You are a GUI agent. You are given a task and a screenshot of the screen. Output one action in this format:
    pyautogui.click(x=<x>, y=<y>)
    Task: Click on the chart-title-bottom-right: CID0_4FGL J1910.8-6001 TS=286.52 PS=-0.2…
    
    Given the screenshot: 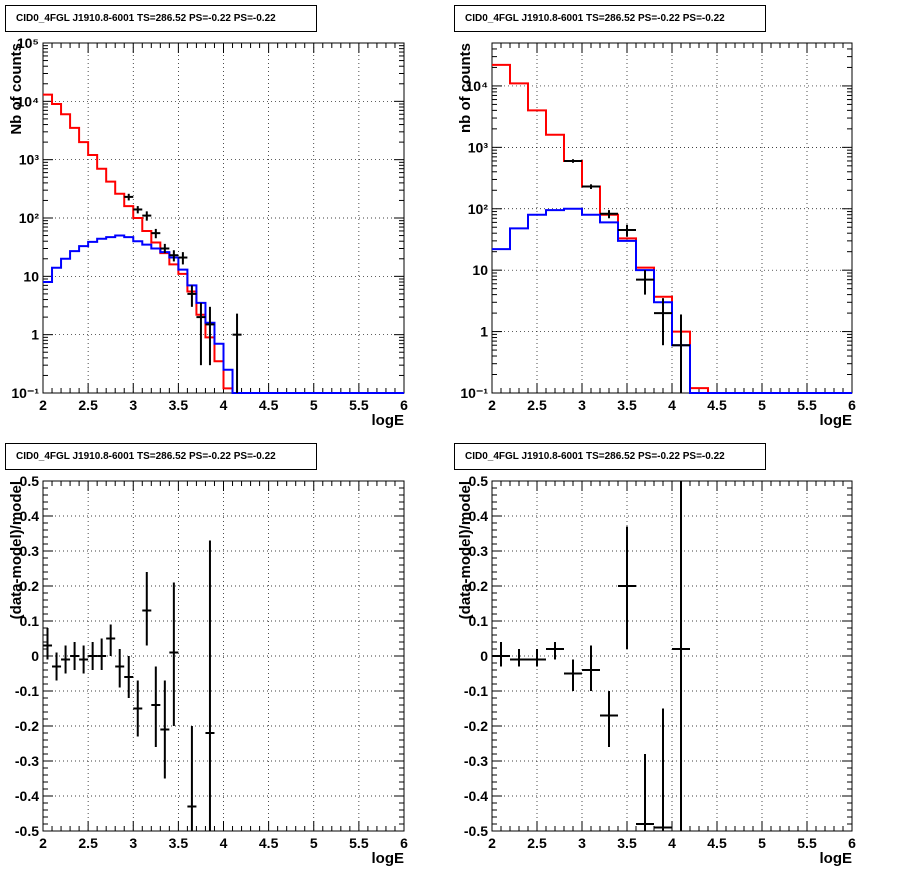 What is the action you would take?
    pyautogui.click(x=610, y=456)
    